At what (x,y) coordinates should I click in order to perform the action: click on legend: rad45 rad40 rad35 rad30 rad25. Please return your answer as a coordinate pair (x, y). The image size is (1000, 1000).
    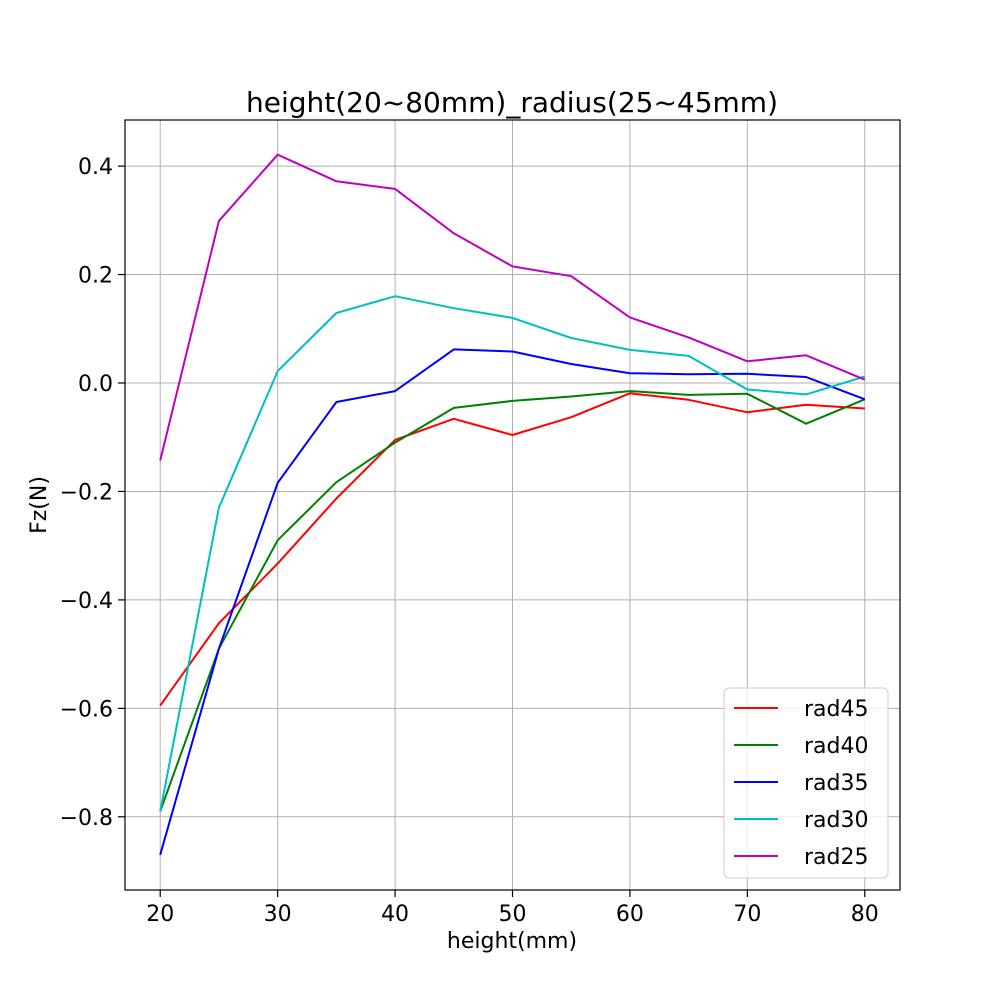
    Looking at the image, I should click on (806, 783).